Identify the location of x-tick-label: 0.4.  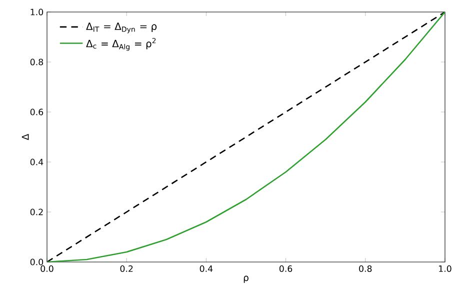
(206, 268).